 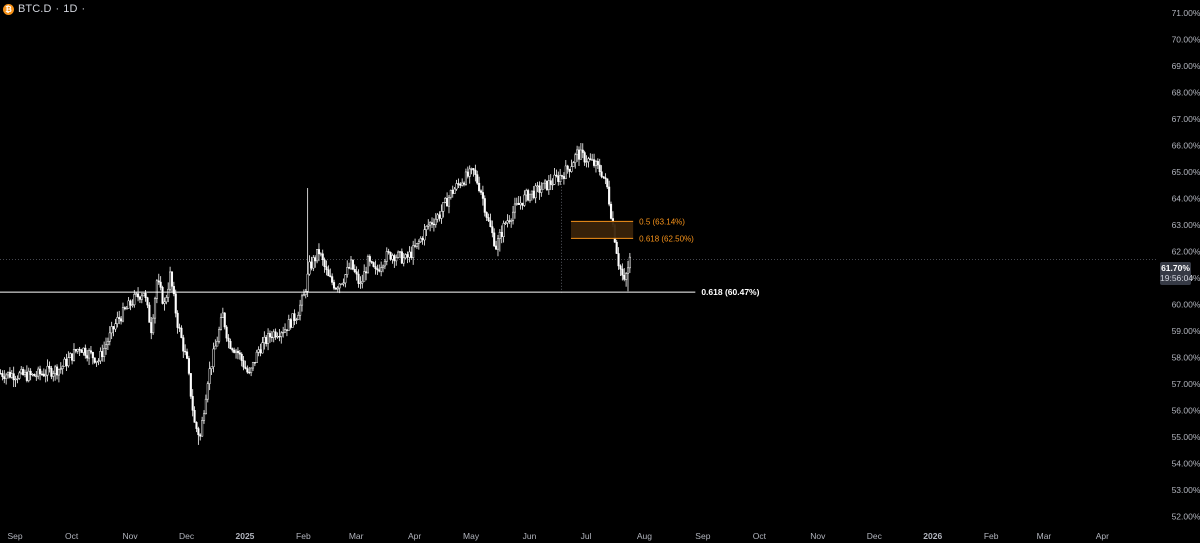 What do you see at coordinates (1186, 225) in the screenshot?
I see `y-tick-label: 63.00%` at bounding box center [1186, 225].